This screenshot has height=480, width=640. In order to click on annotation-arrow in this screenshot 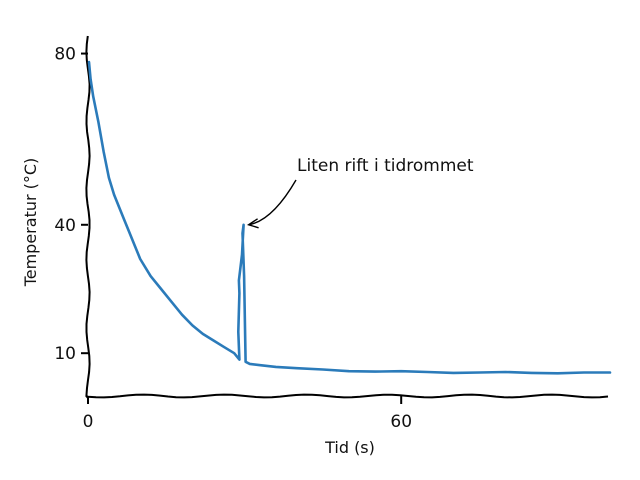, I will do `click(272, 202)`.